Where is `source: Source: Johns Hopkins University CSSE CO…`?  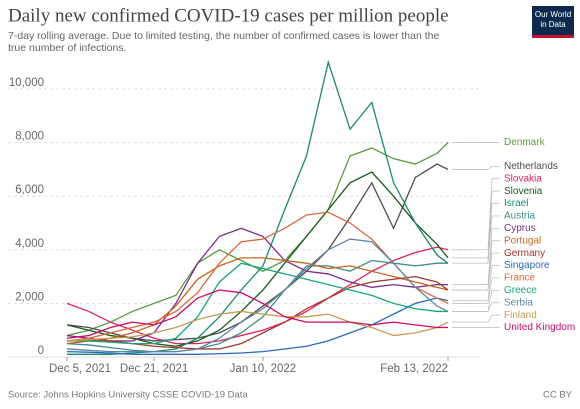
source: Source: Johns Hopkins University CSSE CO… is located at coordinates (128, 395).